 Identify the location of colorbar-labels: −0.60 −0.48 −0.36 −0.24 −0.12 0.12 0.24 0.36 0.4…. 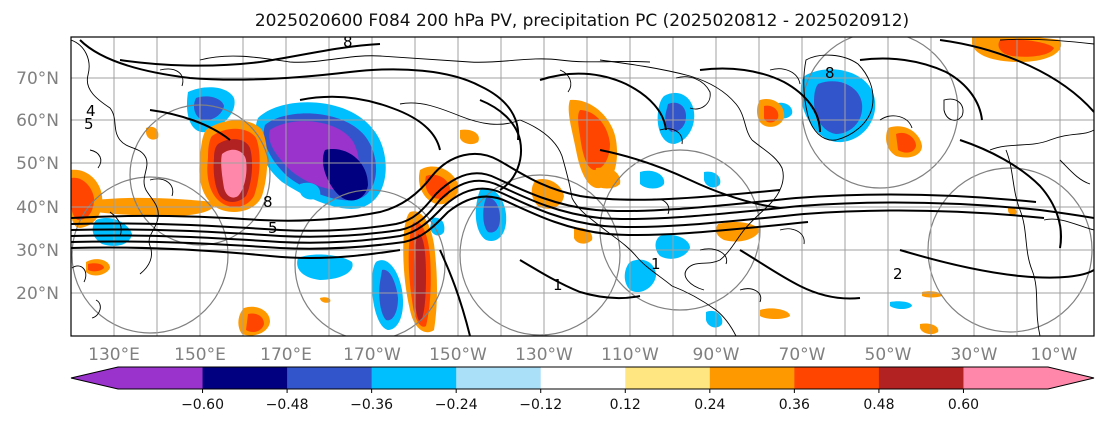
(580, 401).